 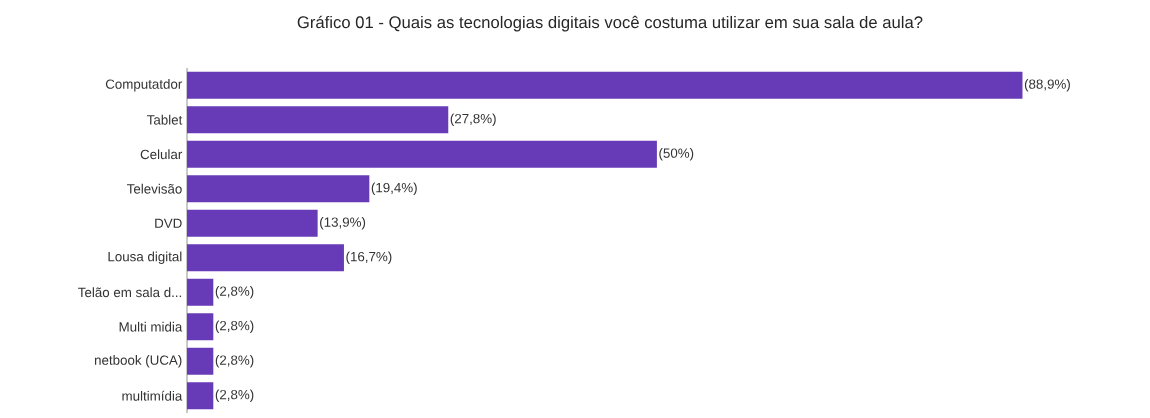 What do you see at coordinates (473, 119) in the screenshot?
I see `data-label: (27,8%)` at bounding box center [473, 119].